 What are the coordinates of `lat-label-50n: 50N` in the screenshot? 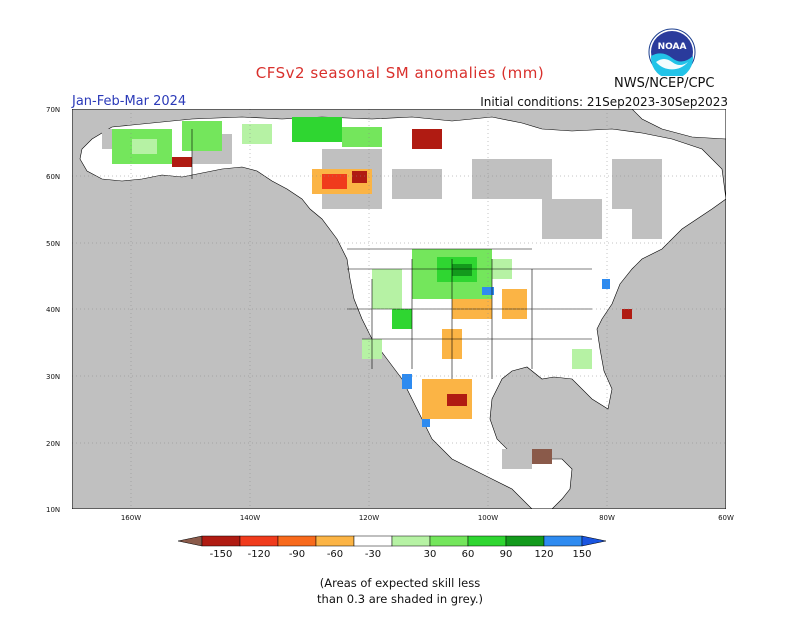 It's located at (53, 244).